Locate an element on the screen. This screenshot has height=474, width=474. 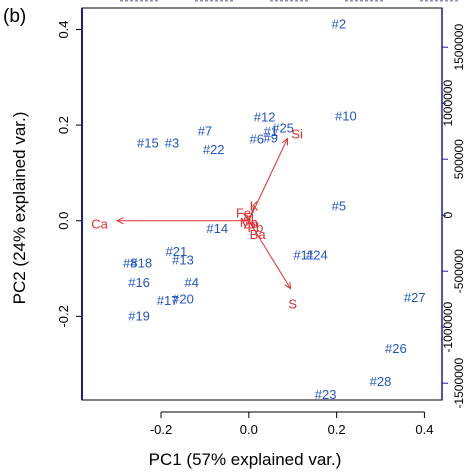
y-tick-label: -0.2 is located at coordinates (63, 316).